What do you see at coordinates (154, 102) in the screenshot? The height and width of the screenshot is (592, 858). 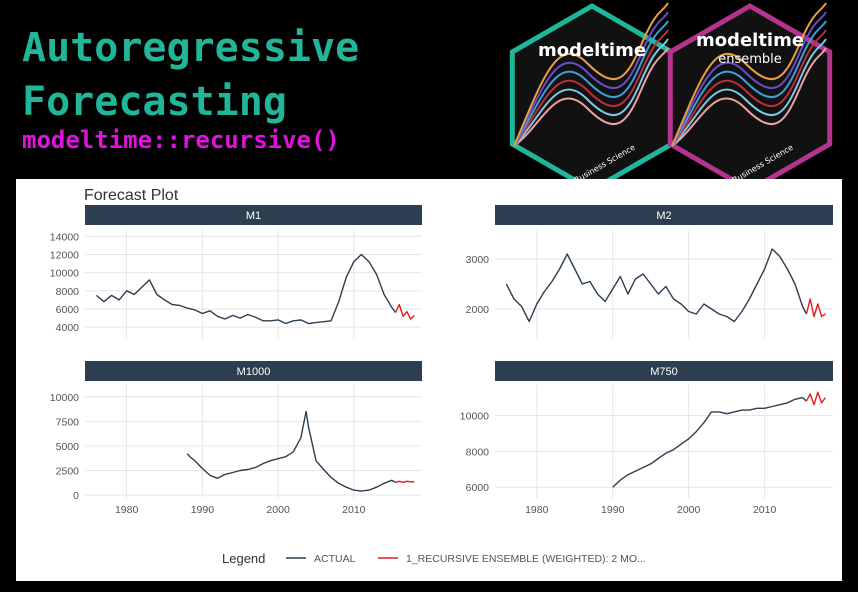 I see `title-line-2: Forecasting` at bounding box center [154, 102].